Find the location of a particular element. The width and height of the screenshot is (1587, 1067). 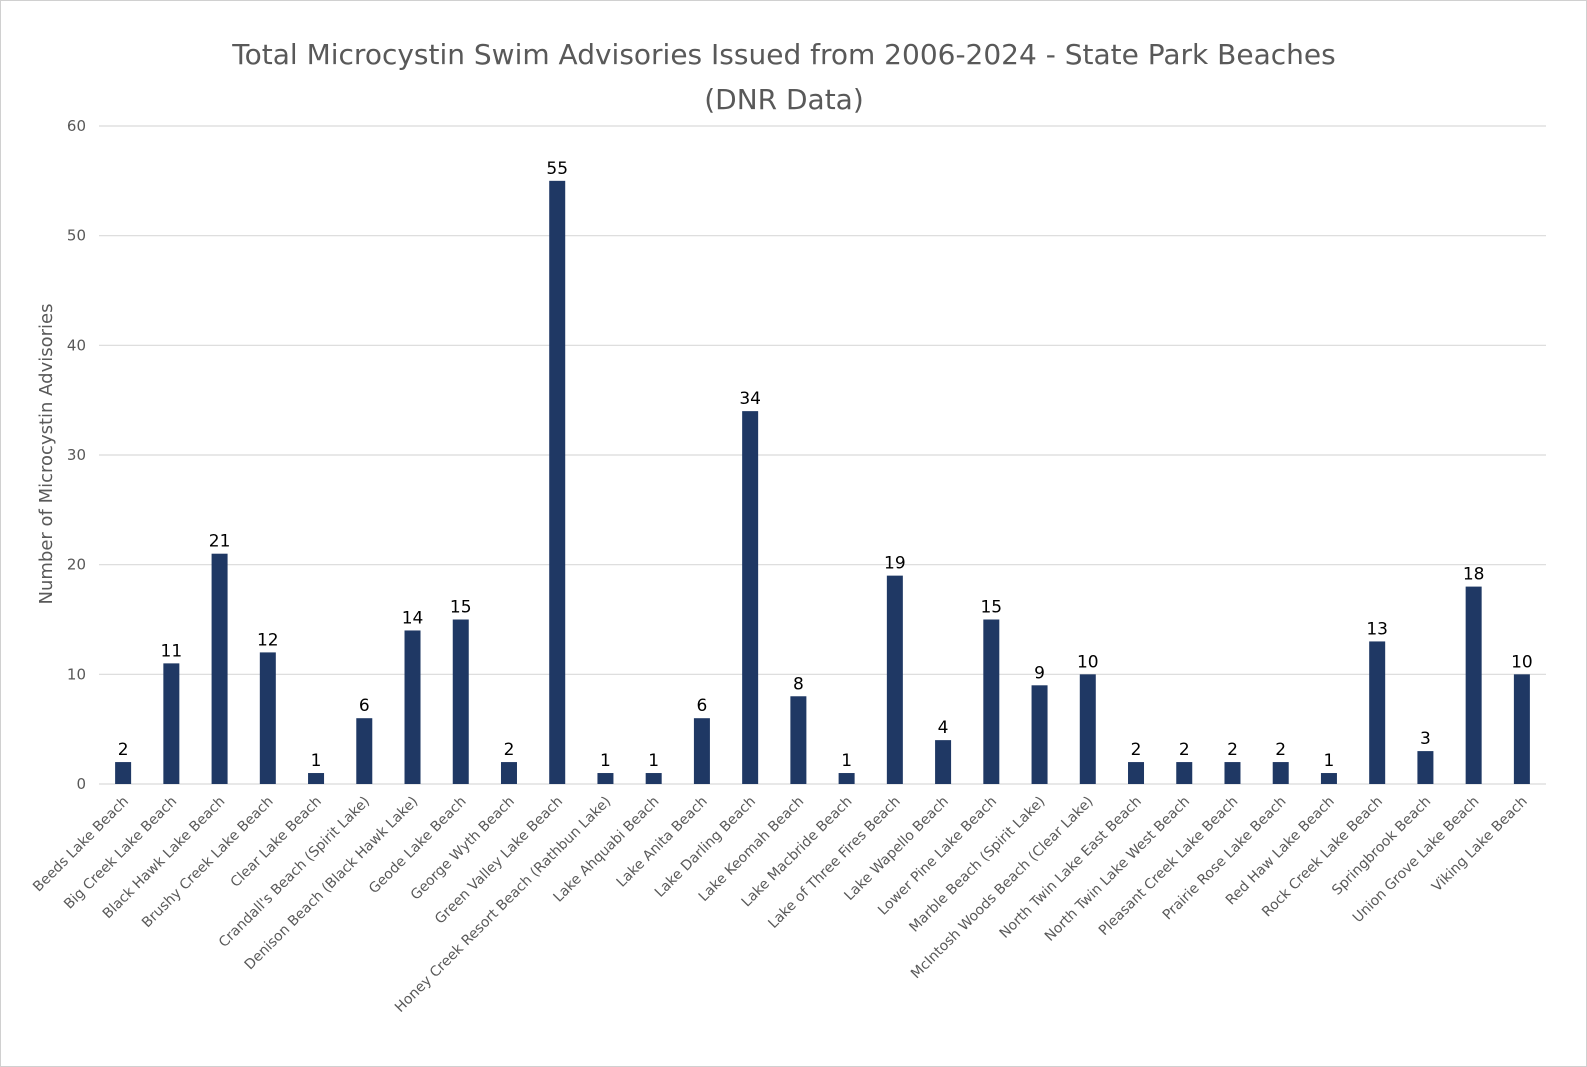

chart-subtitle: (DNR Data) is located at coordinates (784, 99).